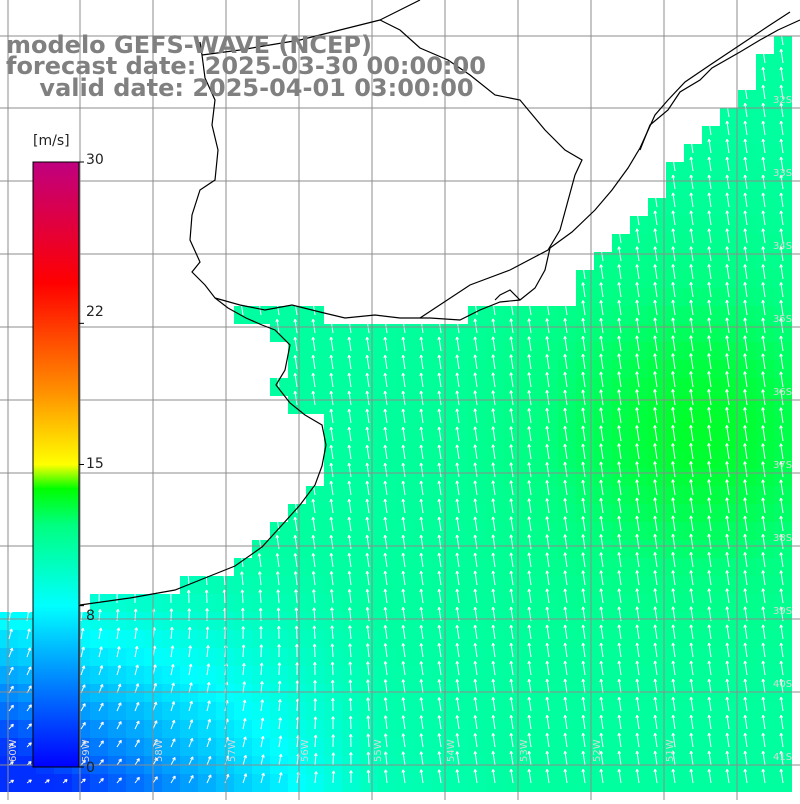  Describe the element at coordinates (782, 757) in the screenshot. I see `lat-label: 41S` at that location.